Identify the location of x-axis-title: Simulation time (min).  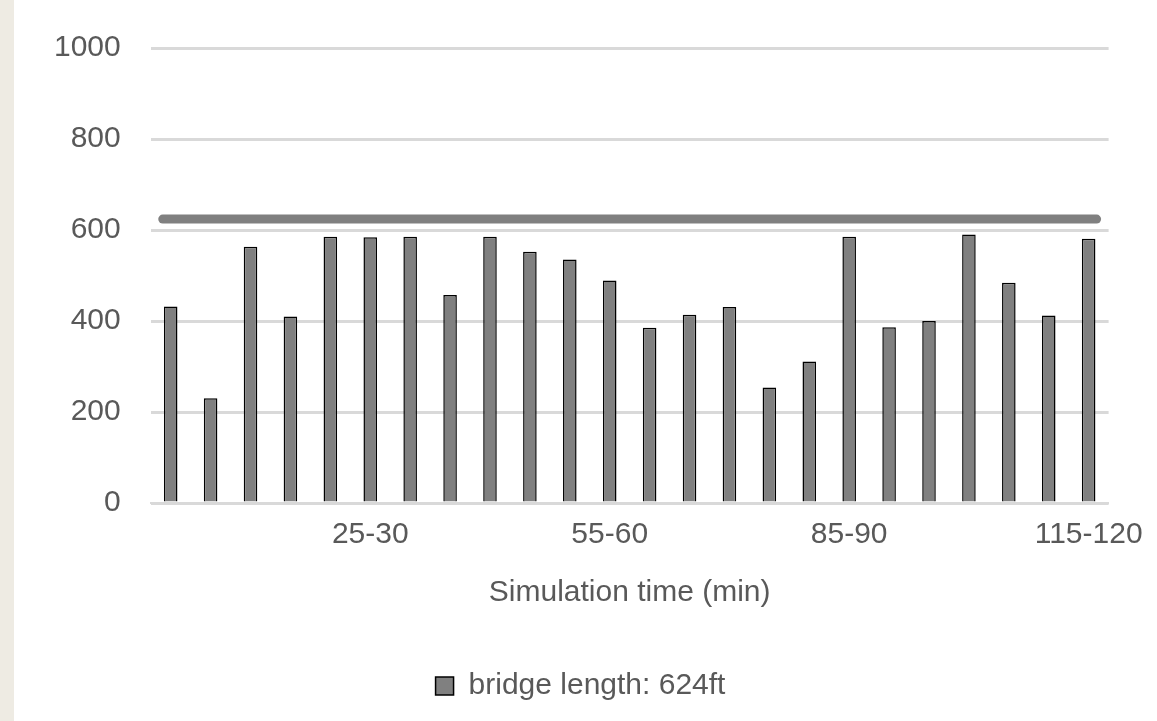
(629, 591).